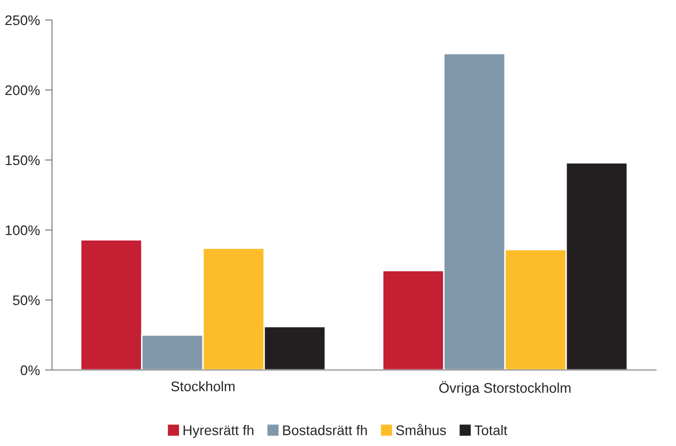  Describe the element at coordinates (219, 431) in the screenshot. I see `legend-label: Hyresrätt fh` at that location.